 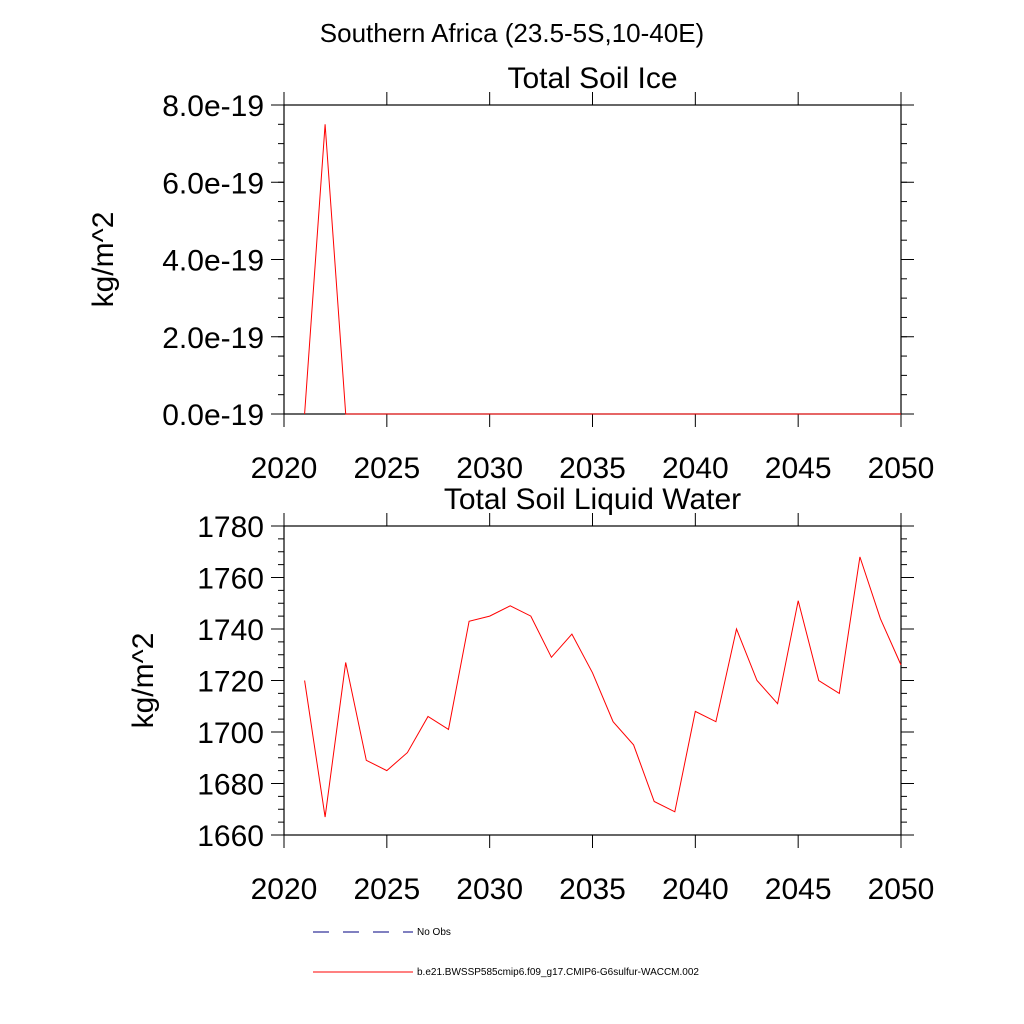 I want to click on y-tick-label: 1740, so click(x=230, y=630).